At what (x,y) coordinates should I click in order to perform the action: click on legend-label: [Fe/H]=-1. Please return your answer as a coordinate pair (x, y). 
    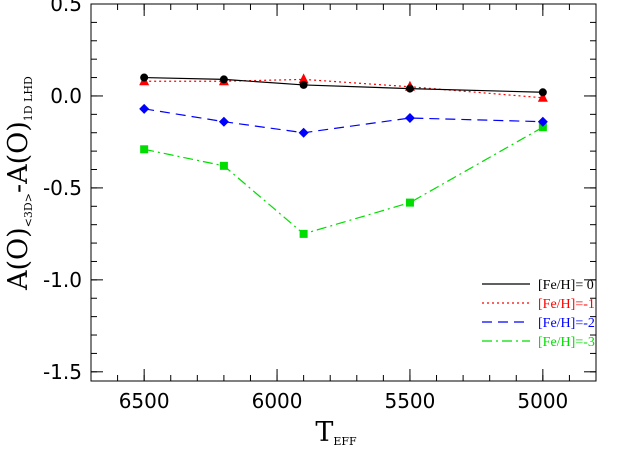
    Looking at the image, I should click on (566, 304).